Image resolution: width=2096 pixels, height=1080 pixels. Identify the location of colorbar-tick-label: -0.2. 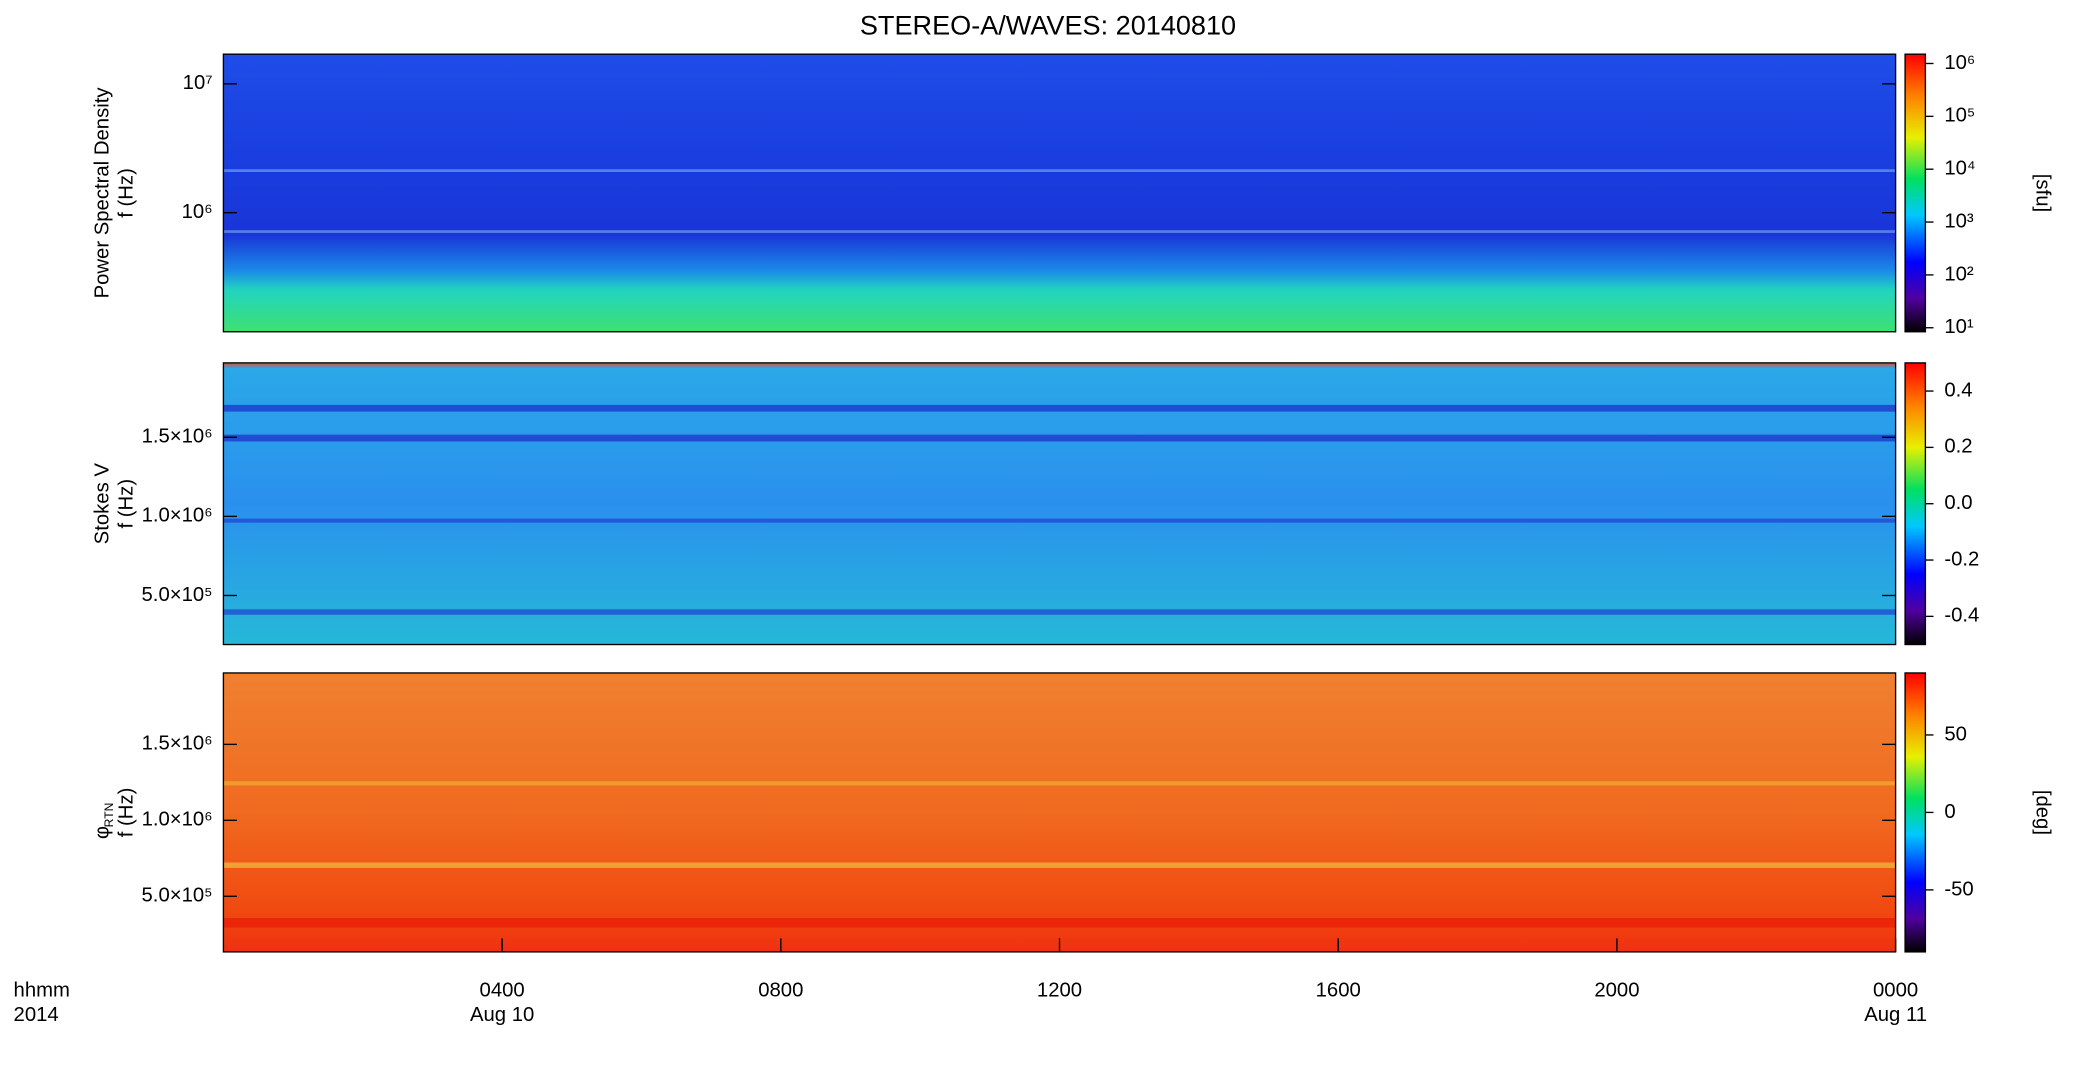
(1961, 559).